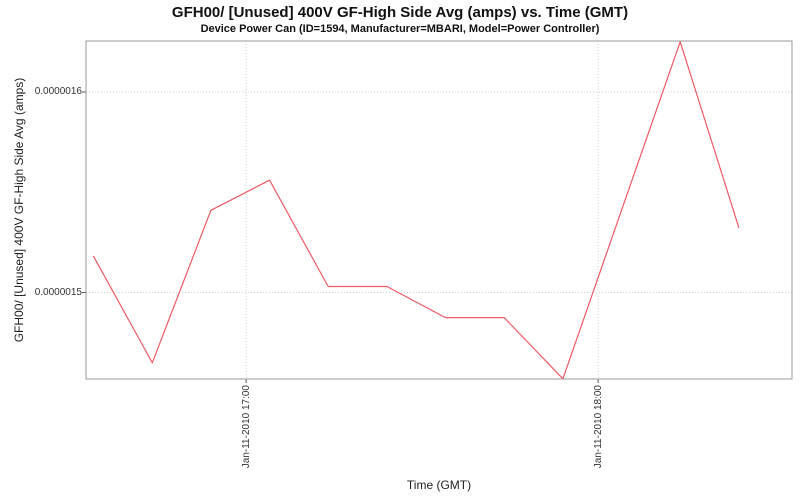 The image size is (800, 500). I want to click on y-tick-label: 0.0000015, so click(58, 292).